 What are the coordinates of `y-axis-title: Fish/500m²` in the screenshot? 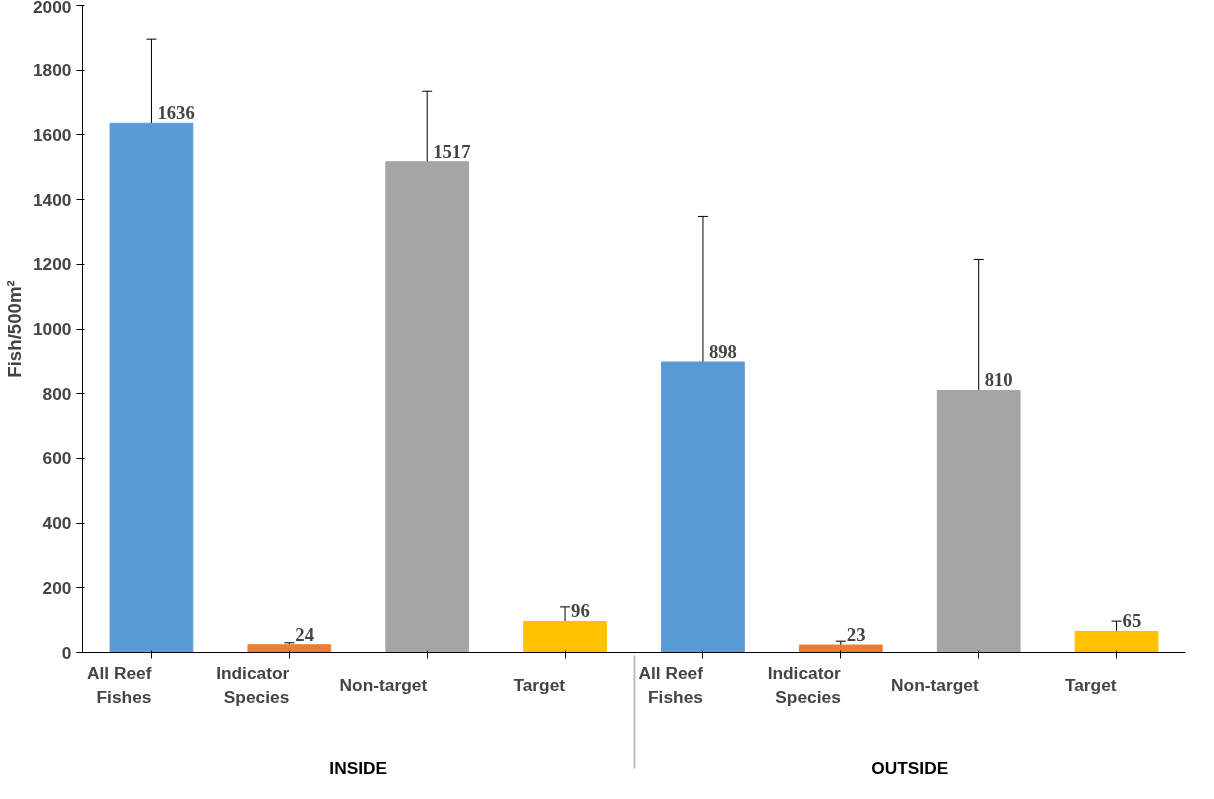 It's located at (14, 329).